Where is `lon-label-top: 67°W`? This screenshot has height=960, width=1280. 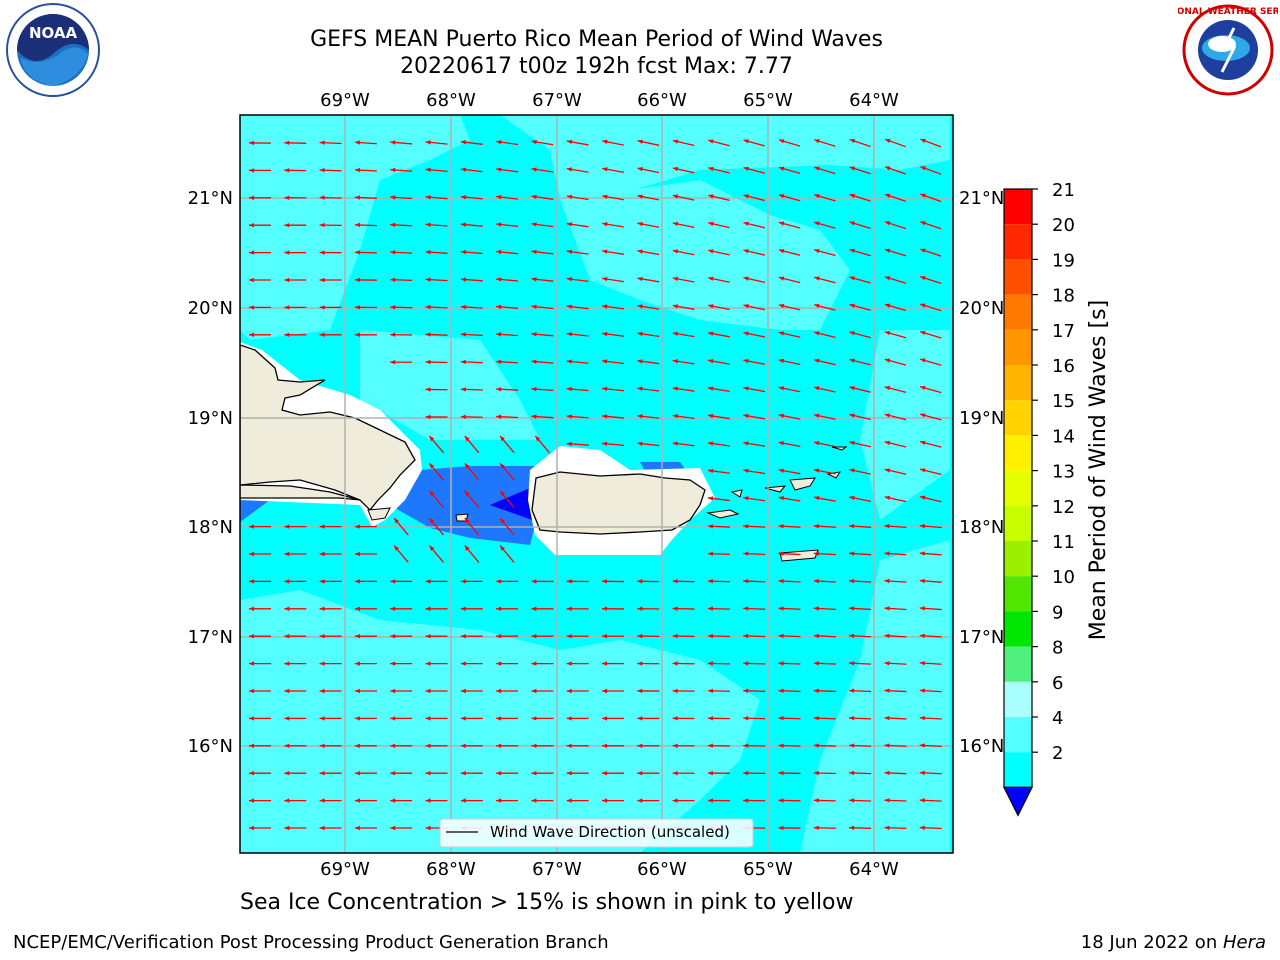 lon-label-top: 67°W is located at coordinates (557, 100).